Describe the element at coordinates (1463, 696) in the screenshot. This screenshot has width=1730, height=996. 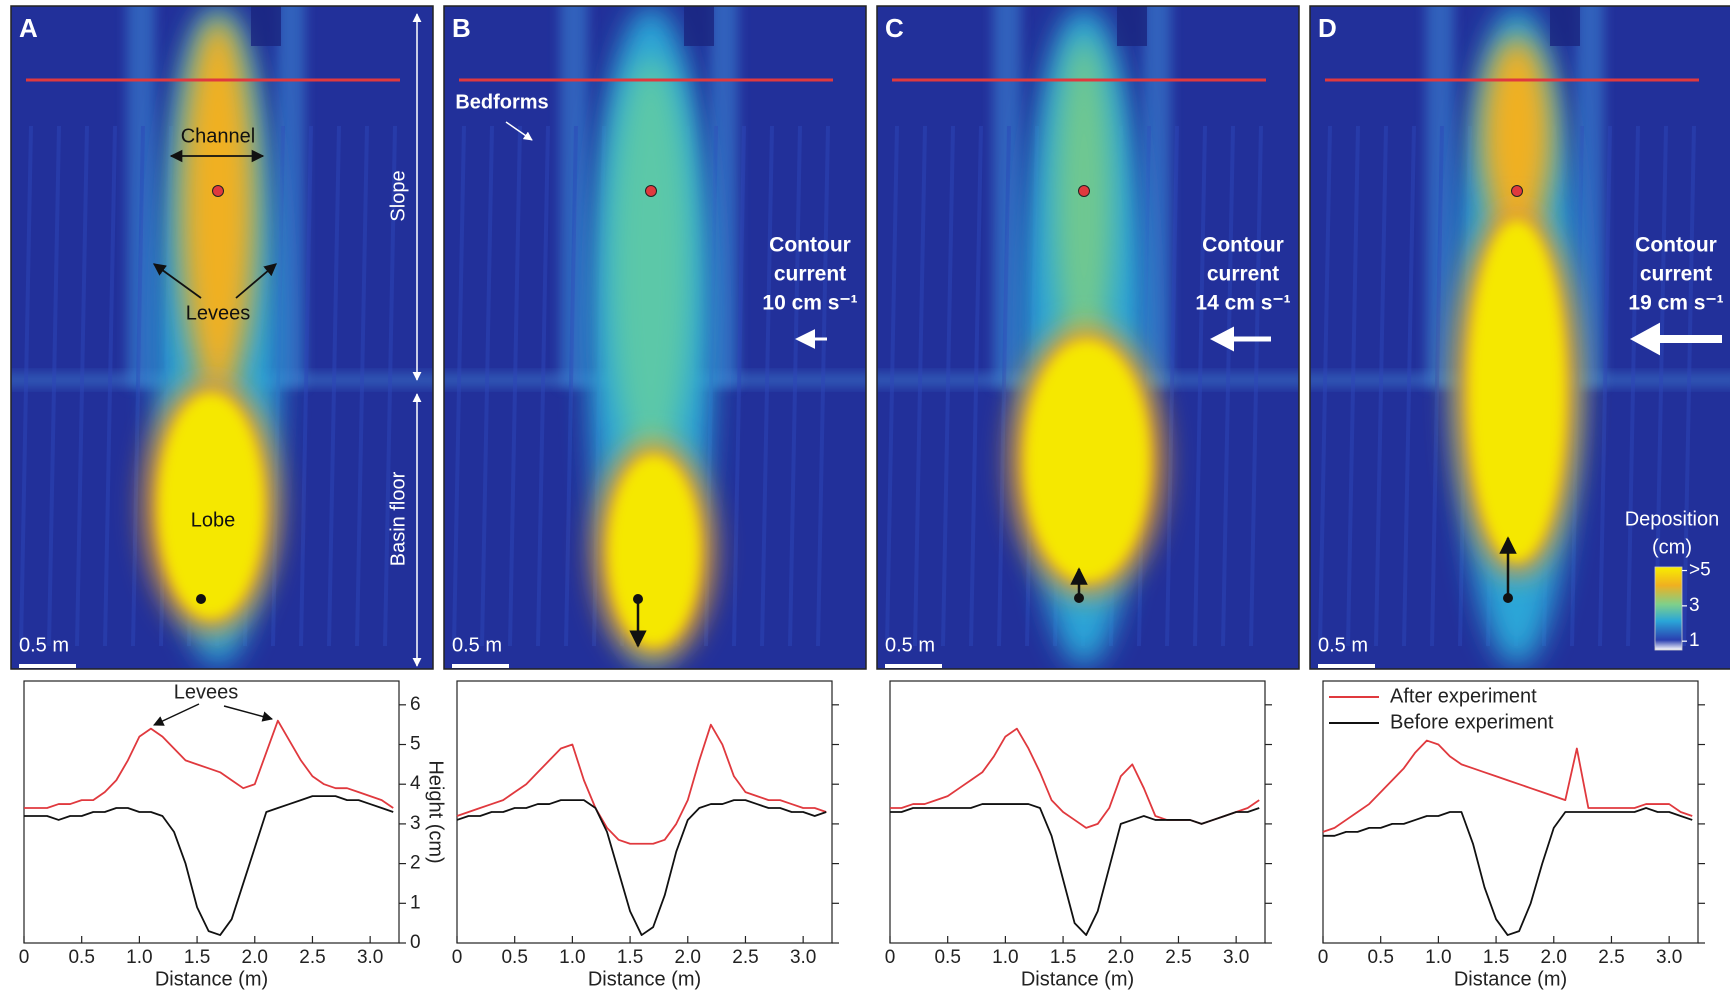
I see `legend-label: After experiment` at that location.